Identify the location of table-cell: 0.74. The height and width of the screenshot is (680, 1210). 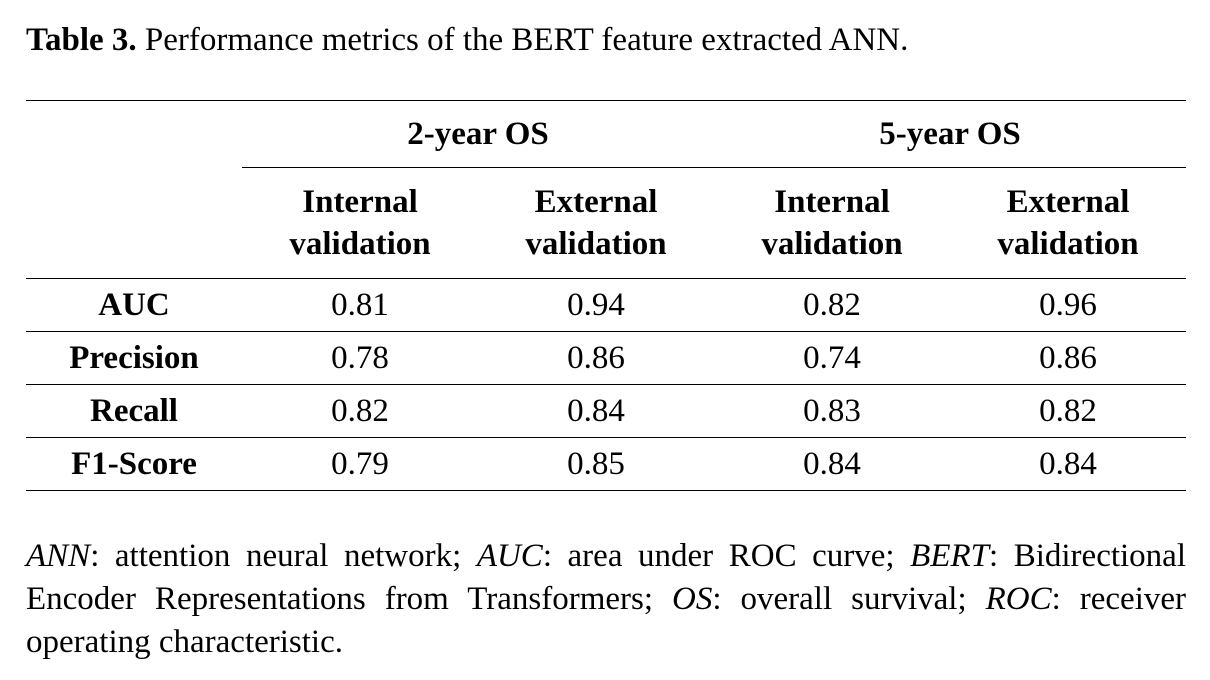
(832, 358).